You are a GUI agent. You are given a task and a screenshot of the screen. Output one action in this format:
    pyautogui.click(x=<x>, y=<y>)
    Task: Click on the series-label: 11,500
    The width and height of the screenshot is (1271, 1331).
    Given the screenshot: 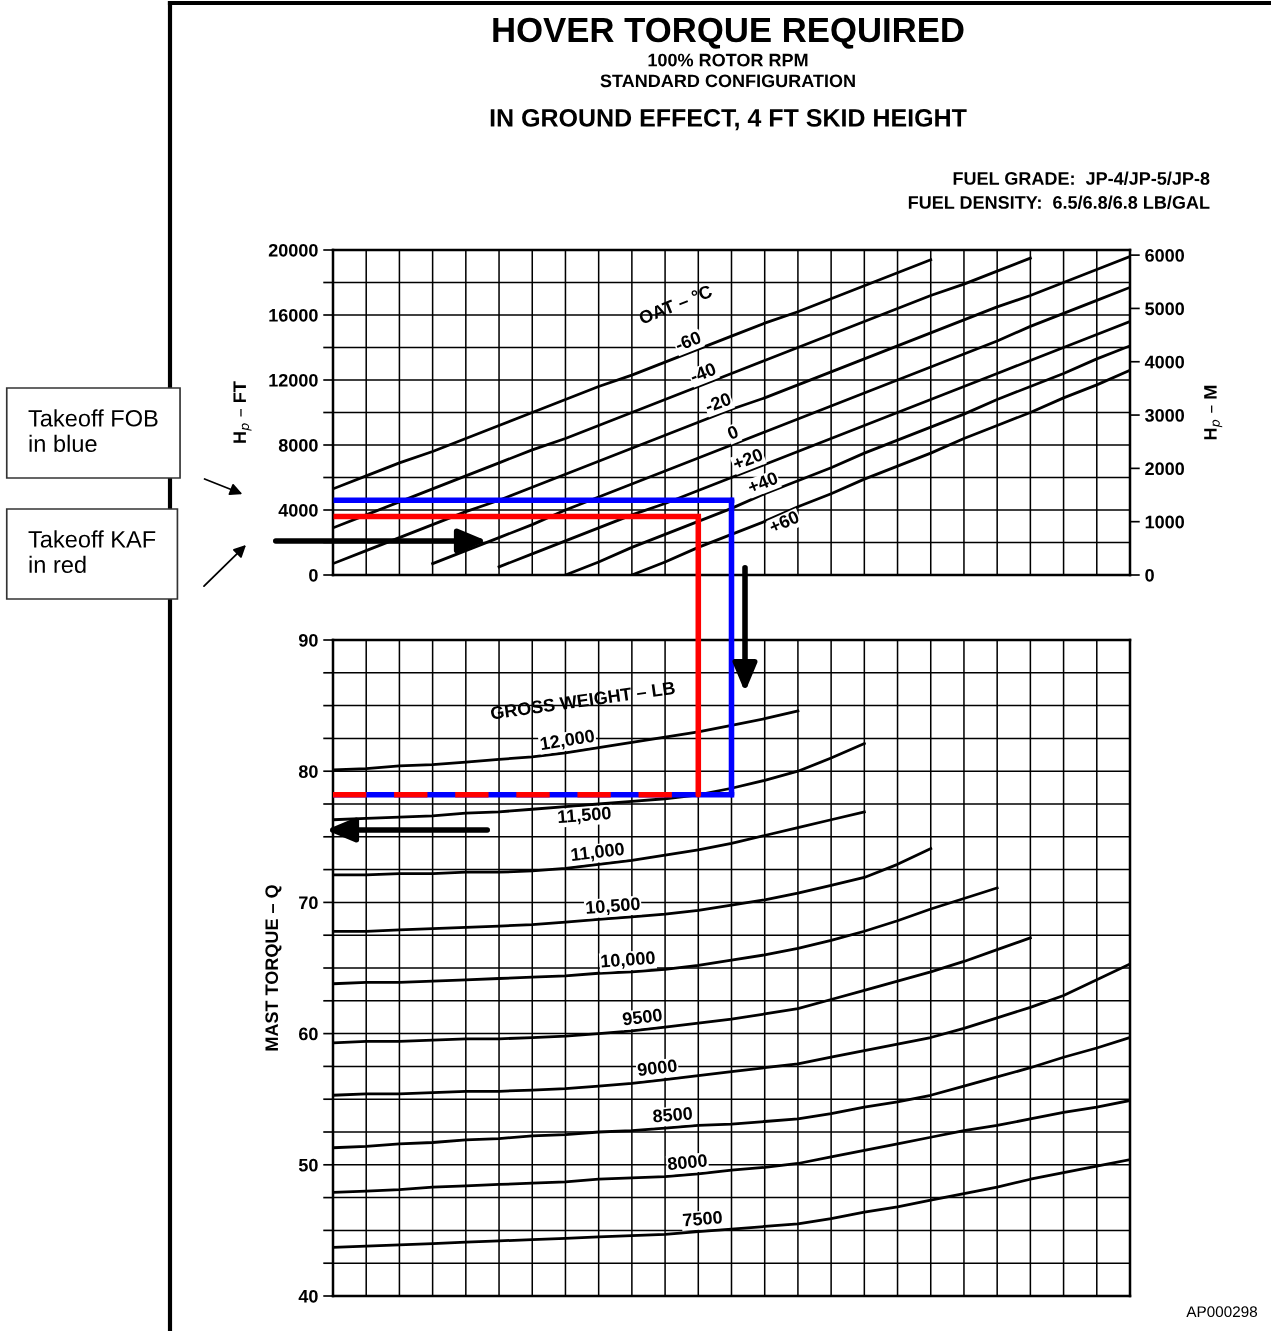 What is the action you would take?
    pyautogui.click(x=584, y=816)
    